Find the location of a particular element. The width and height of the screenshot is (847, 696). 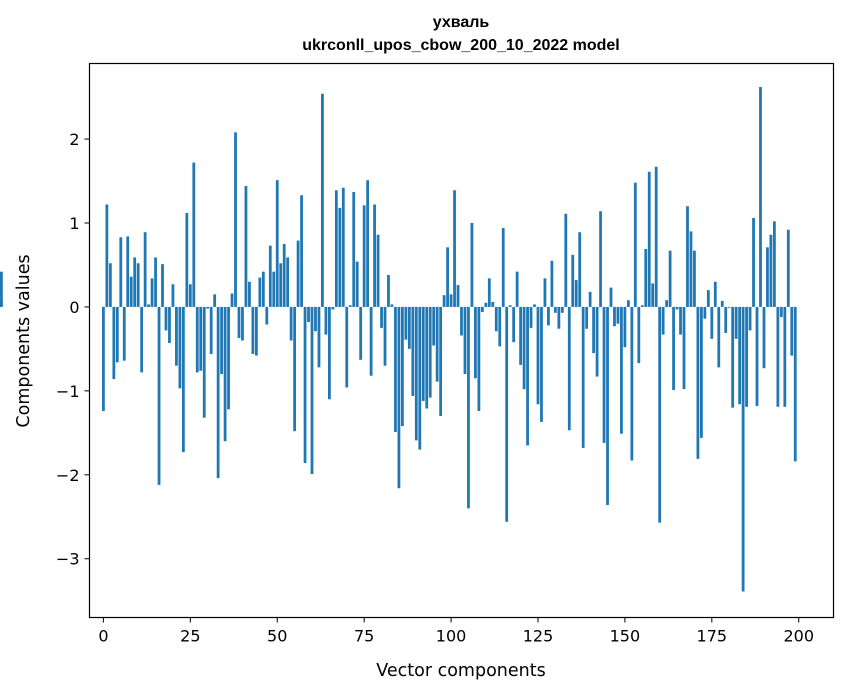

x-tick-label: 100 is located at coordinates (451, 636).